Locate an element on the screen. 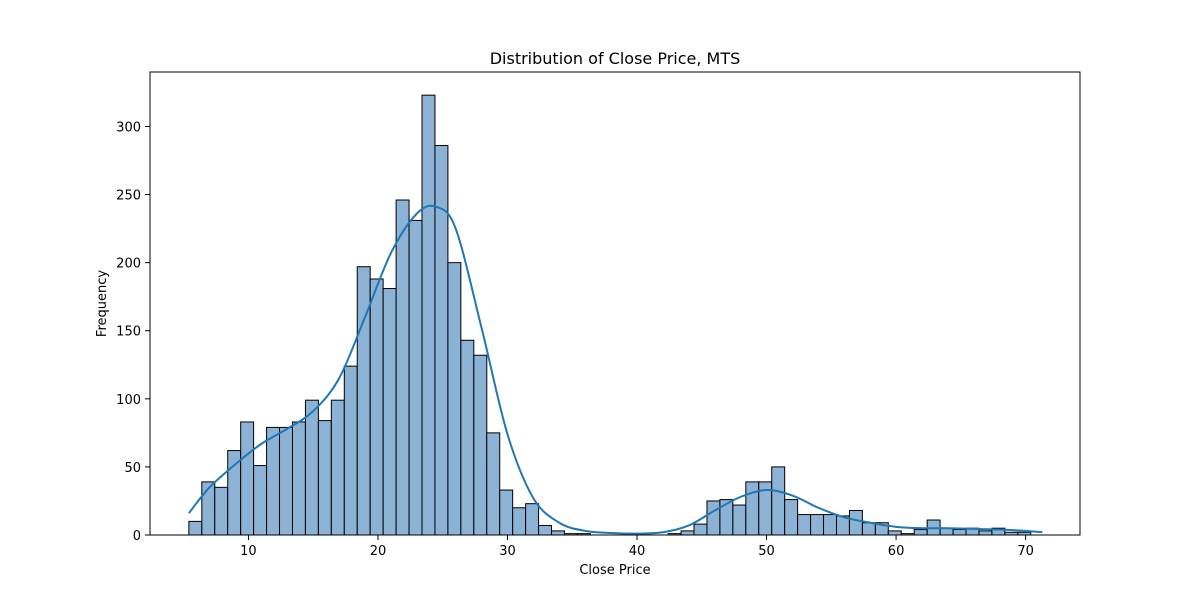 Image resolution: width=1200 pixels, height=600 pixels. y-axis-ticks: 0 50 100 150 200 250 300 is located at coordinates (133, 332).